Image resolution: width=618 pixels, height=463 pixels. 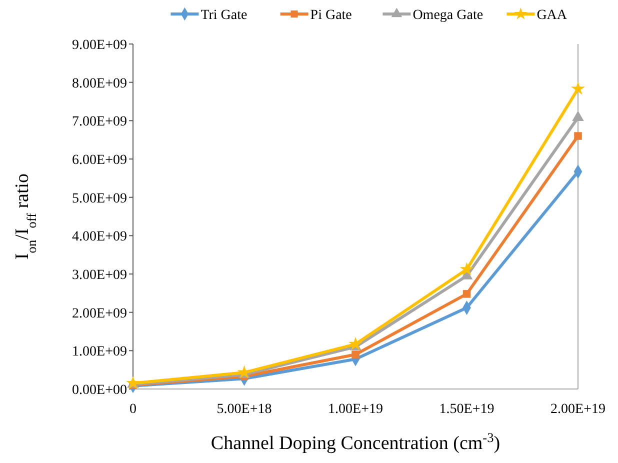 What do you see at coordinates (224, 15) in the screenshot?
I see `legend-label: Tri Gate` at bounding box center [224, 15].